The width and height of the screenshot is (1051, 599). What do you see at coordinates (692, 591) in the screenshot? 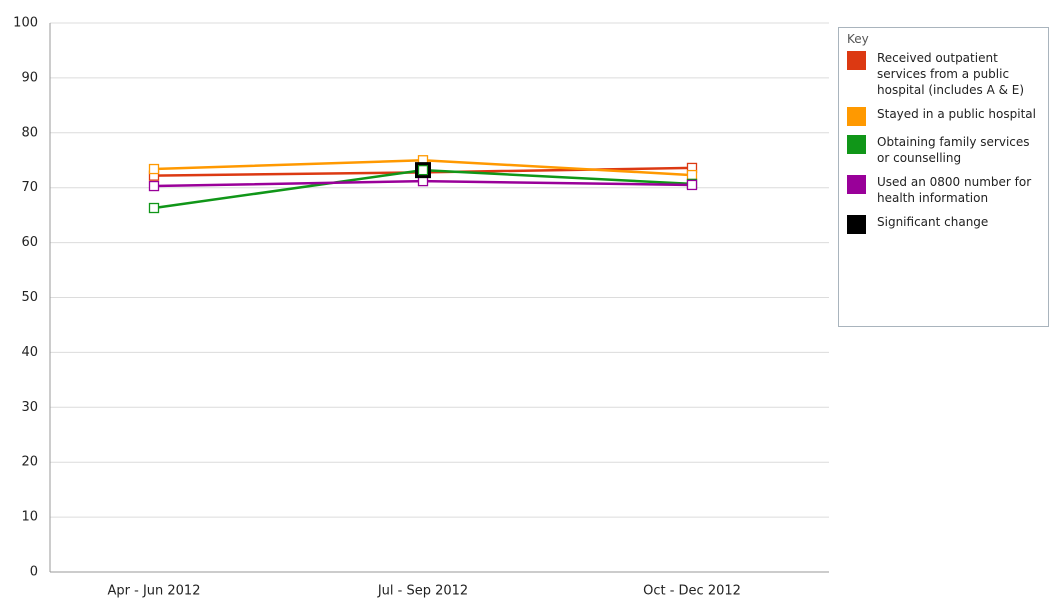
I see `x-tick-label: Oct - Dec 2012` at bounding box center [692, 591].